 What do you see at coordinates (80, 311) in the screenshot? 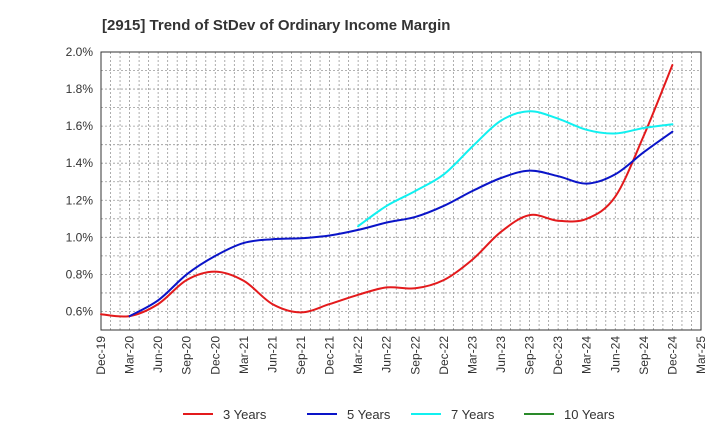
I see `y-tick-label: 0.6%` at bounding box center [80, 311].